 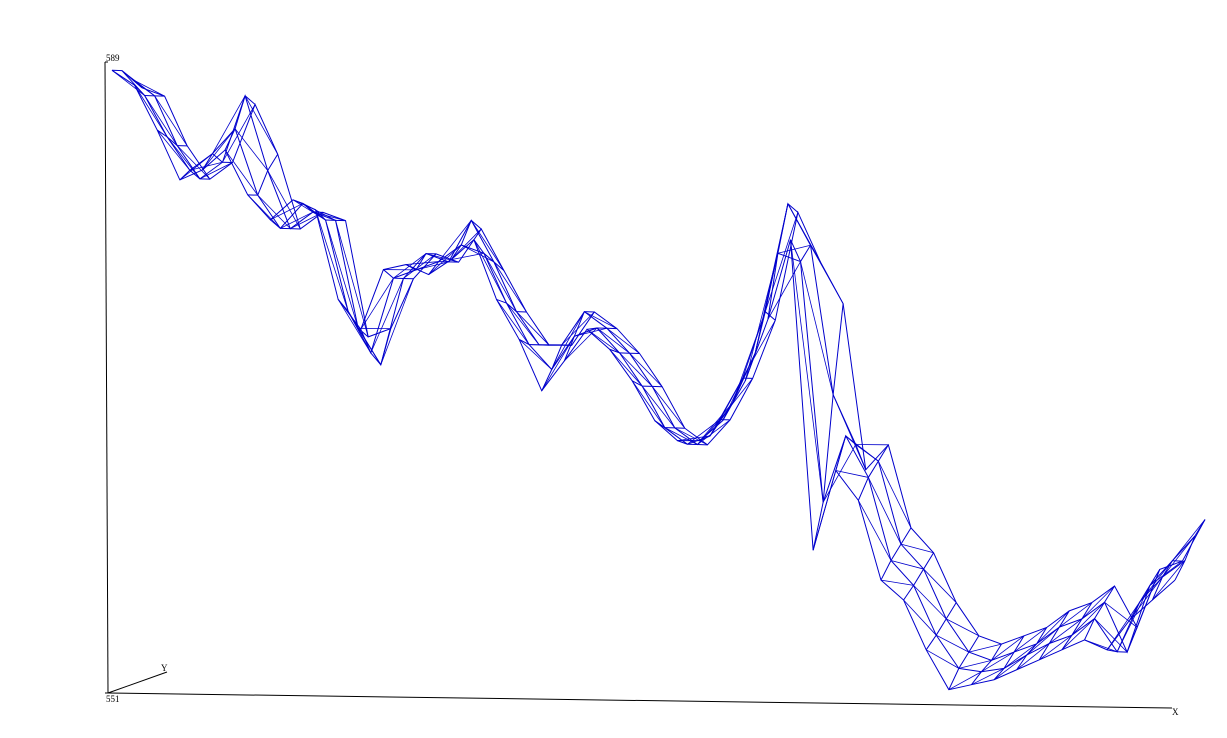 I want to click on z-tick-label: 589, so click(x=113, y=58).